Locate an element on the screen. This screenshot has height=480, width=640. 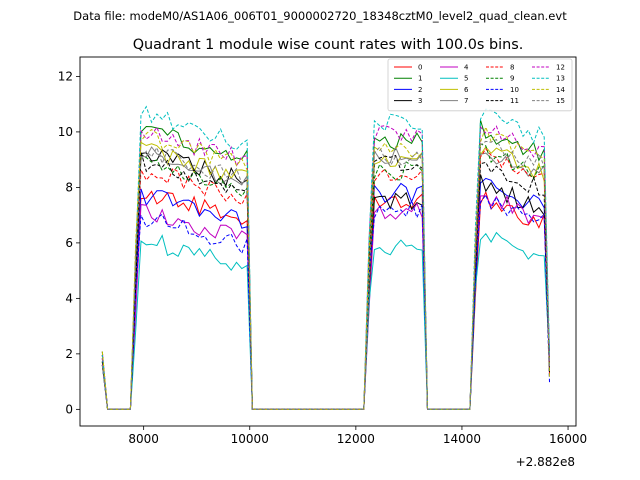
y-tick-label: 8 is located at coordinates (69, 187).